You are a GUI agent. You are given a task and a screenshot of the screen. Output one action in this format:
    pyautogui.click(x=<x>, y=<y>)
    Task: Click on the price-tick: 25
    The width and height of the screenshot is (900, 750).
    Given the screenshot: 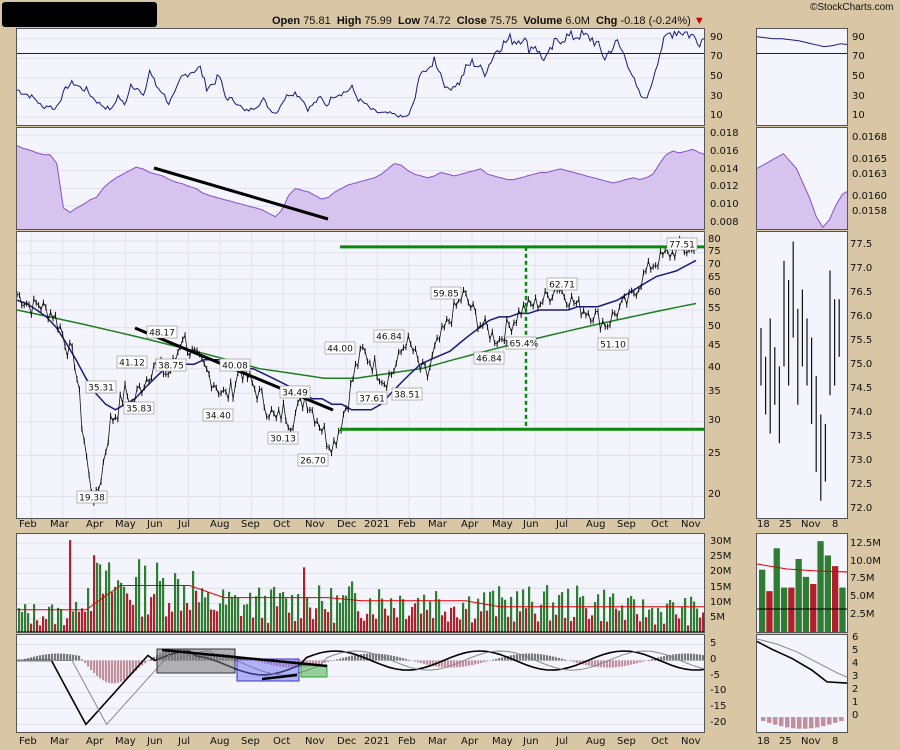 What is the action you would take?
    pyautogui.click(x=714, y=454)
    